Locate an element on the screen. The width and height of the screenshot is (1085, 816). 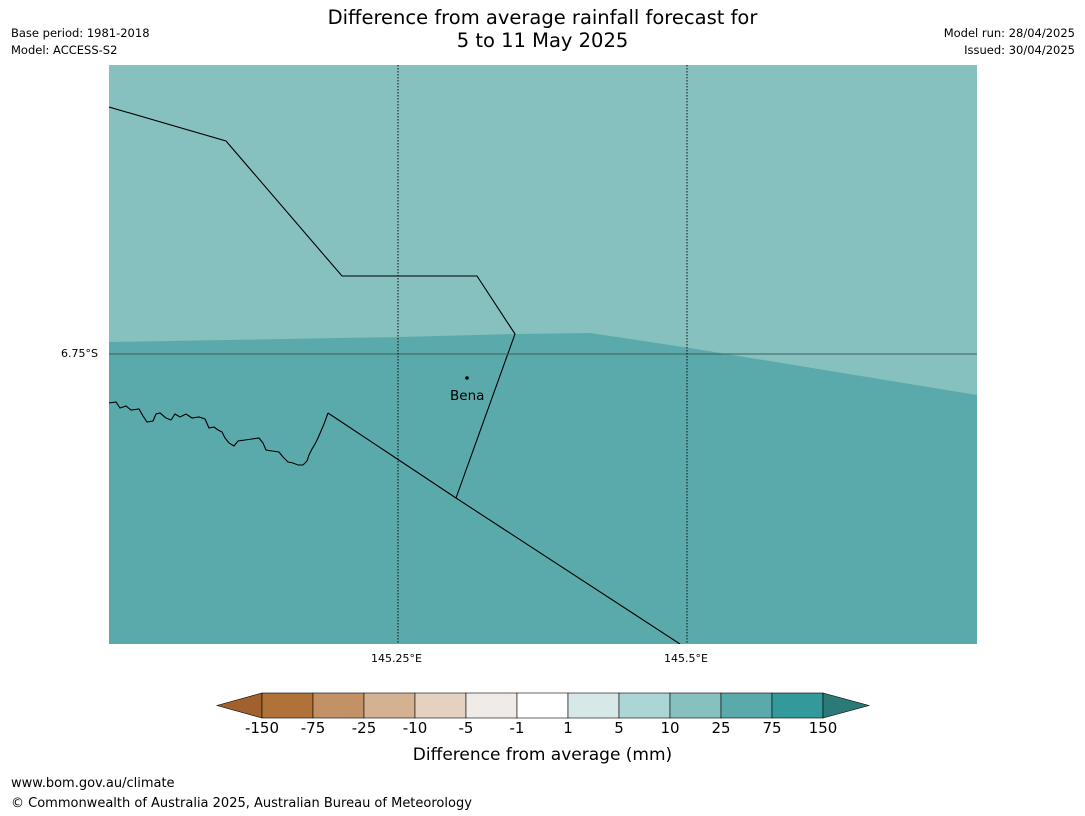
river-boundary is located at coordinates (219, 433).